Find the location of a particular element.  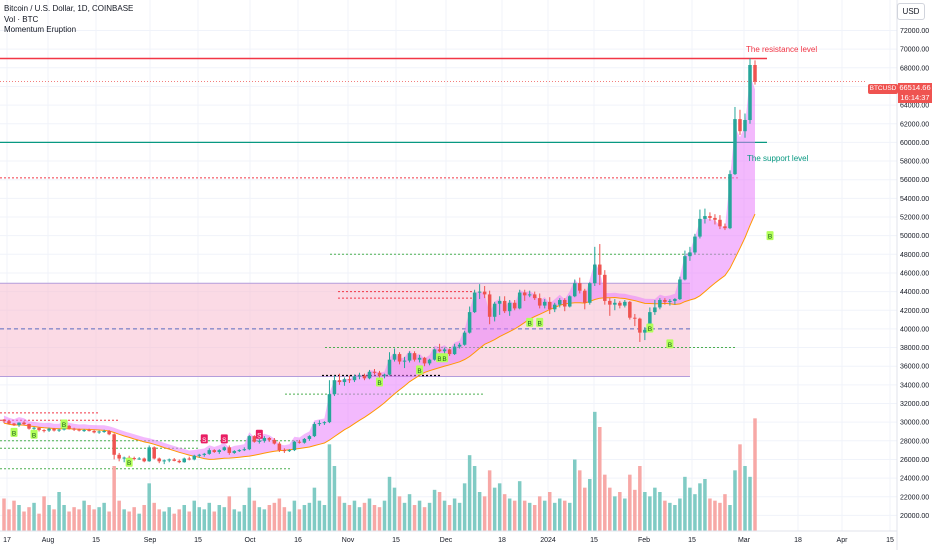

price-tick-label: 62000.00 is located at coordinates (914, 124).